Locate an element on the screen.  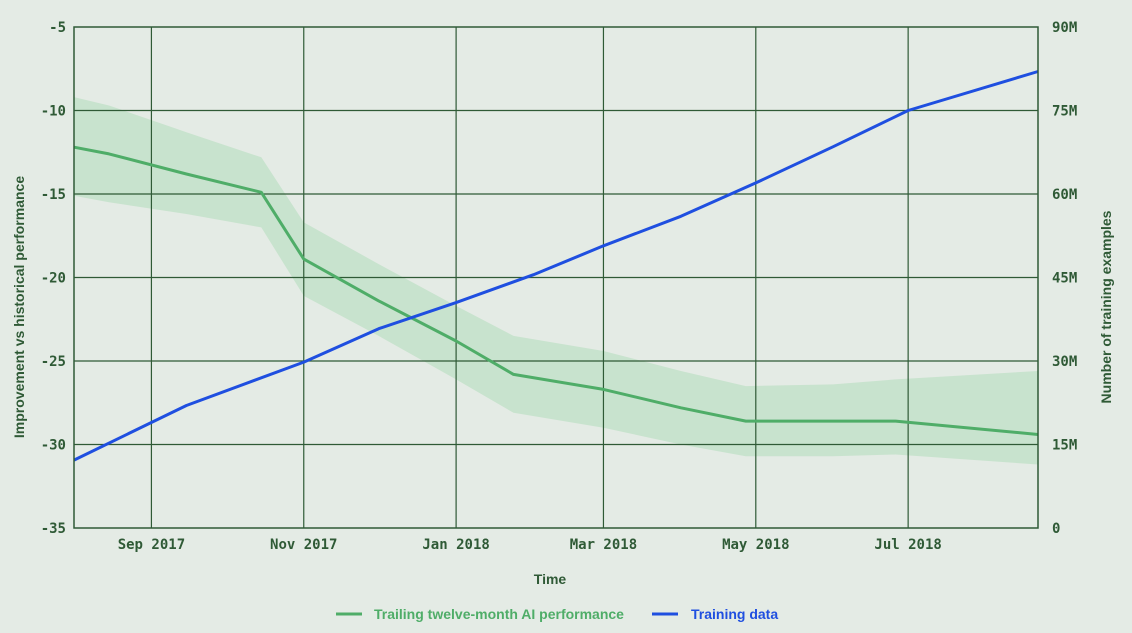
y-right-tick-label: 60M is located at coordinates (1064, 195).